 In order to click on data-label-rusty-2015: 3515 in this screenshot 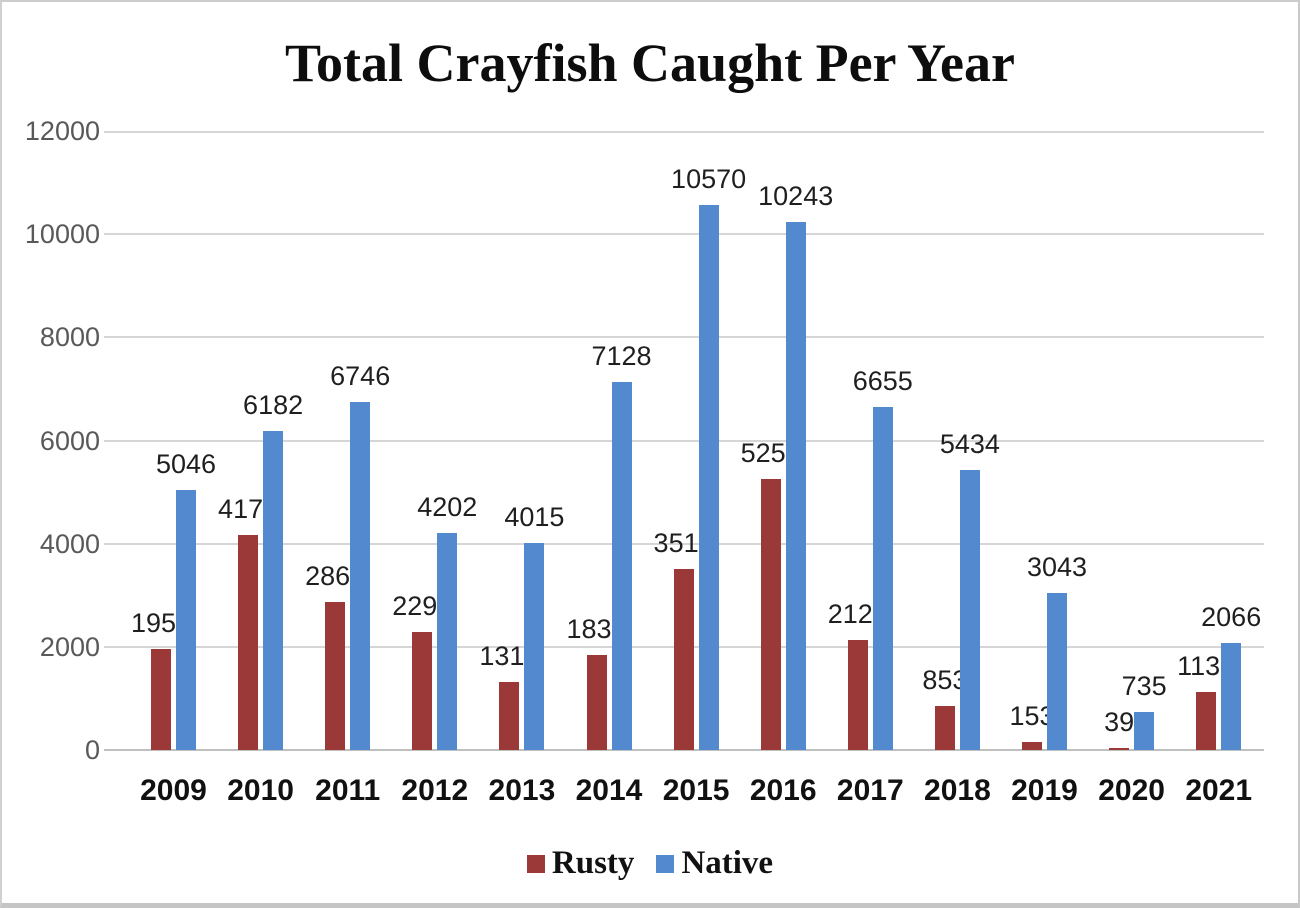, I will do `click(683, 543)`.